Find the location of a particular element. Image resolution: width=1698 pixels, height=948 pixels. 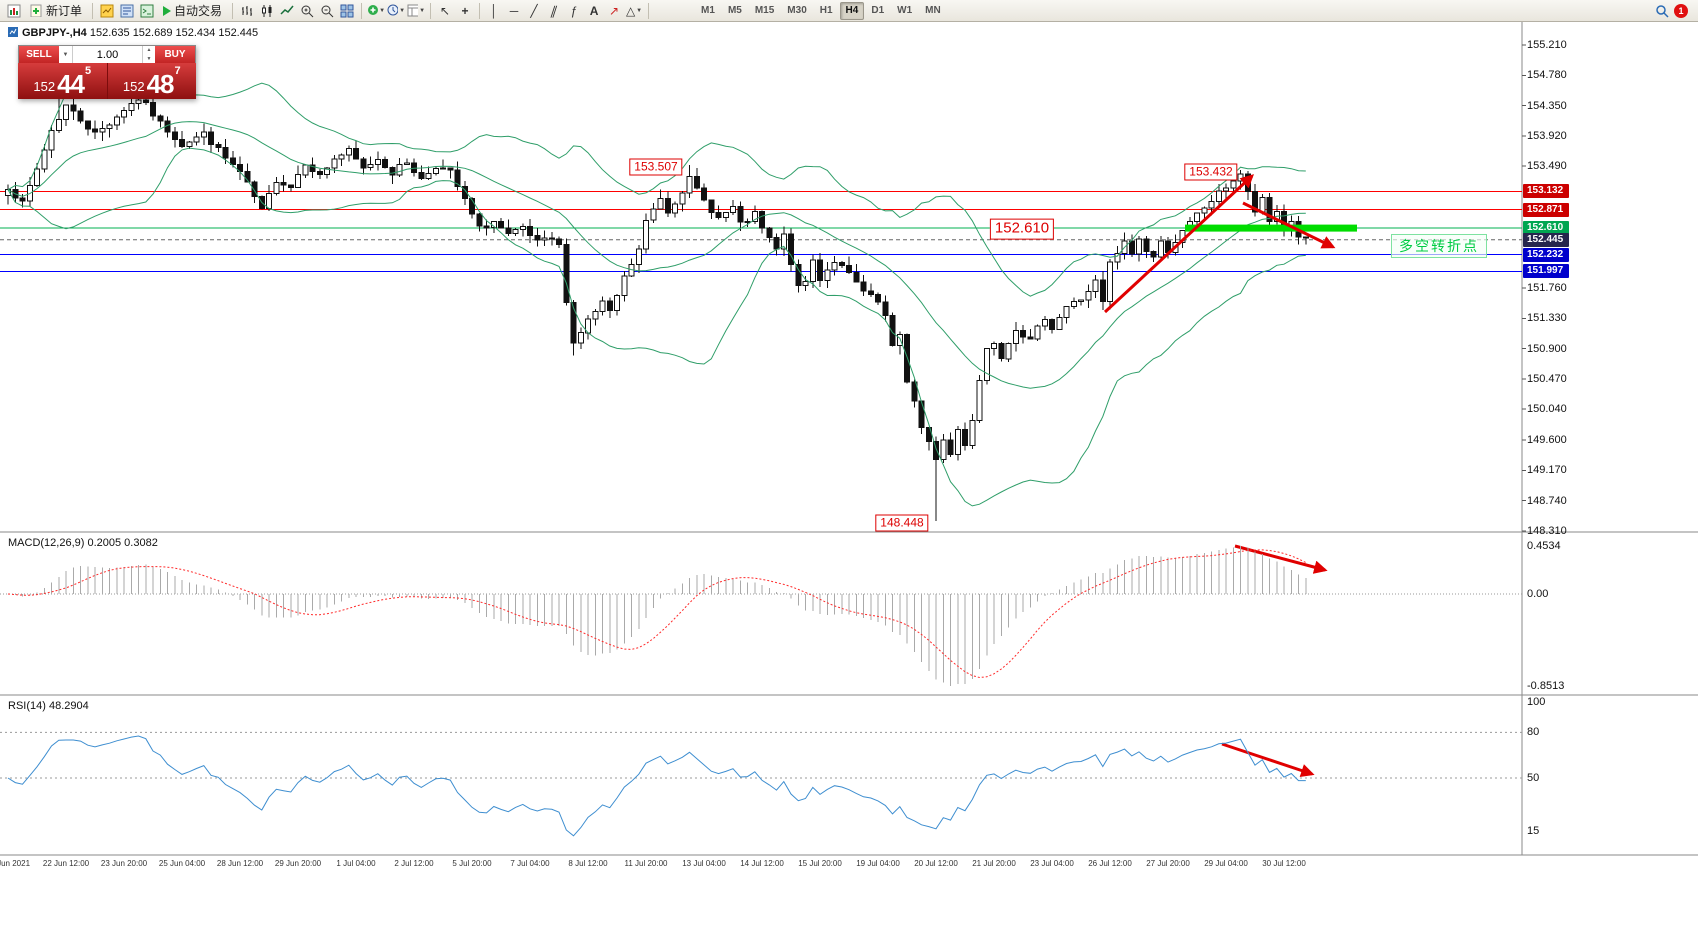

sell-price-pips: 44 is located at coordinates (71, 83).